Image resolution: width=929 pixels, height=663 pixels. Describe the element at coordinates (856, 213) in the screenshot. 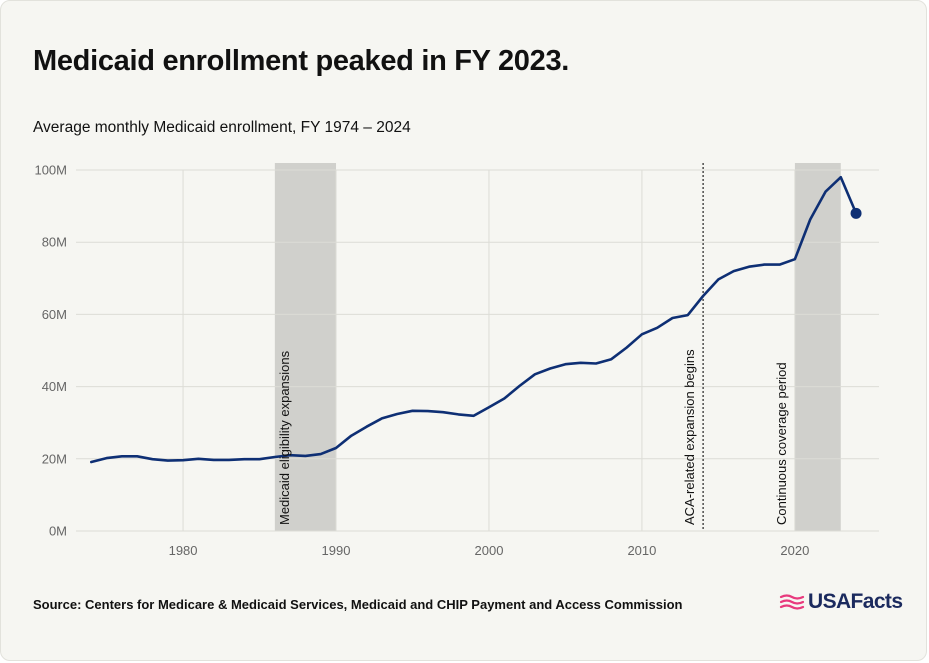

I see `last-point-marker` at that location.